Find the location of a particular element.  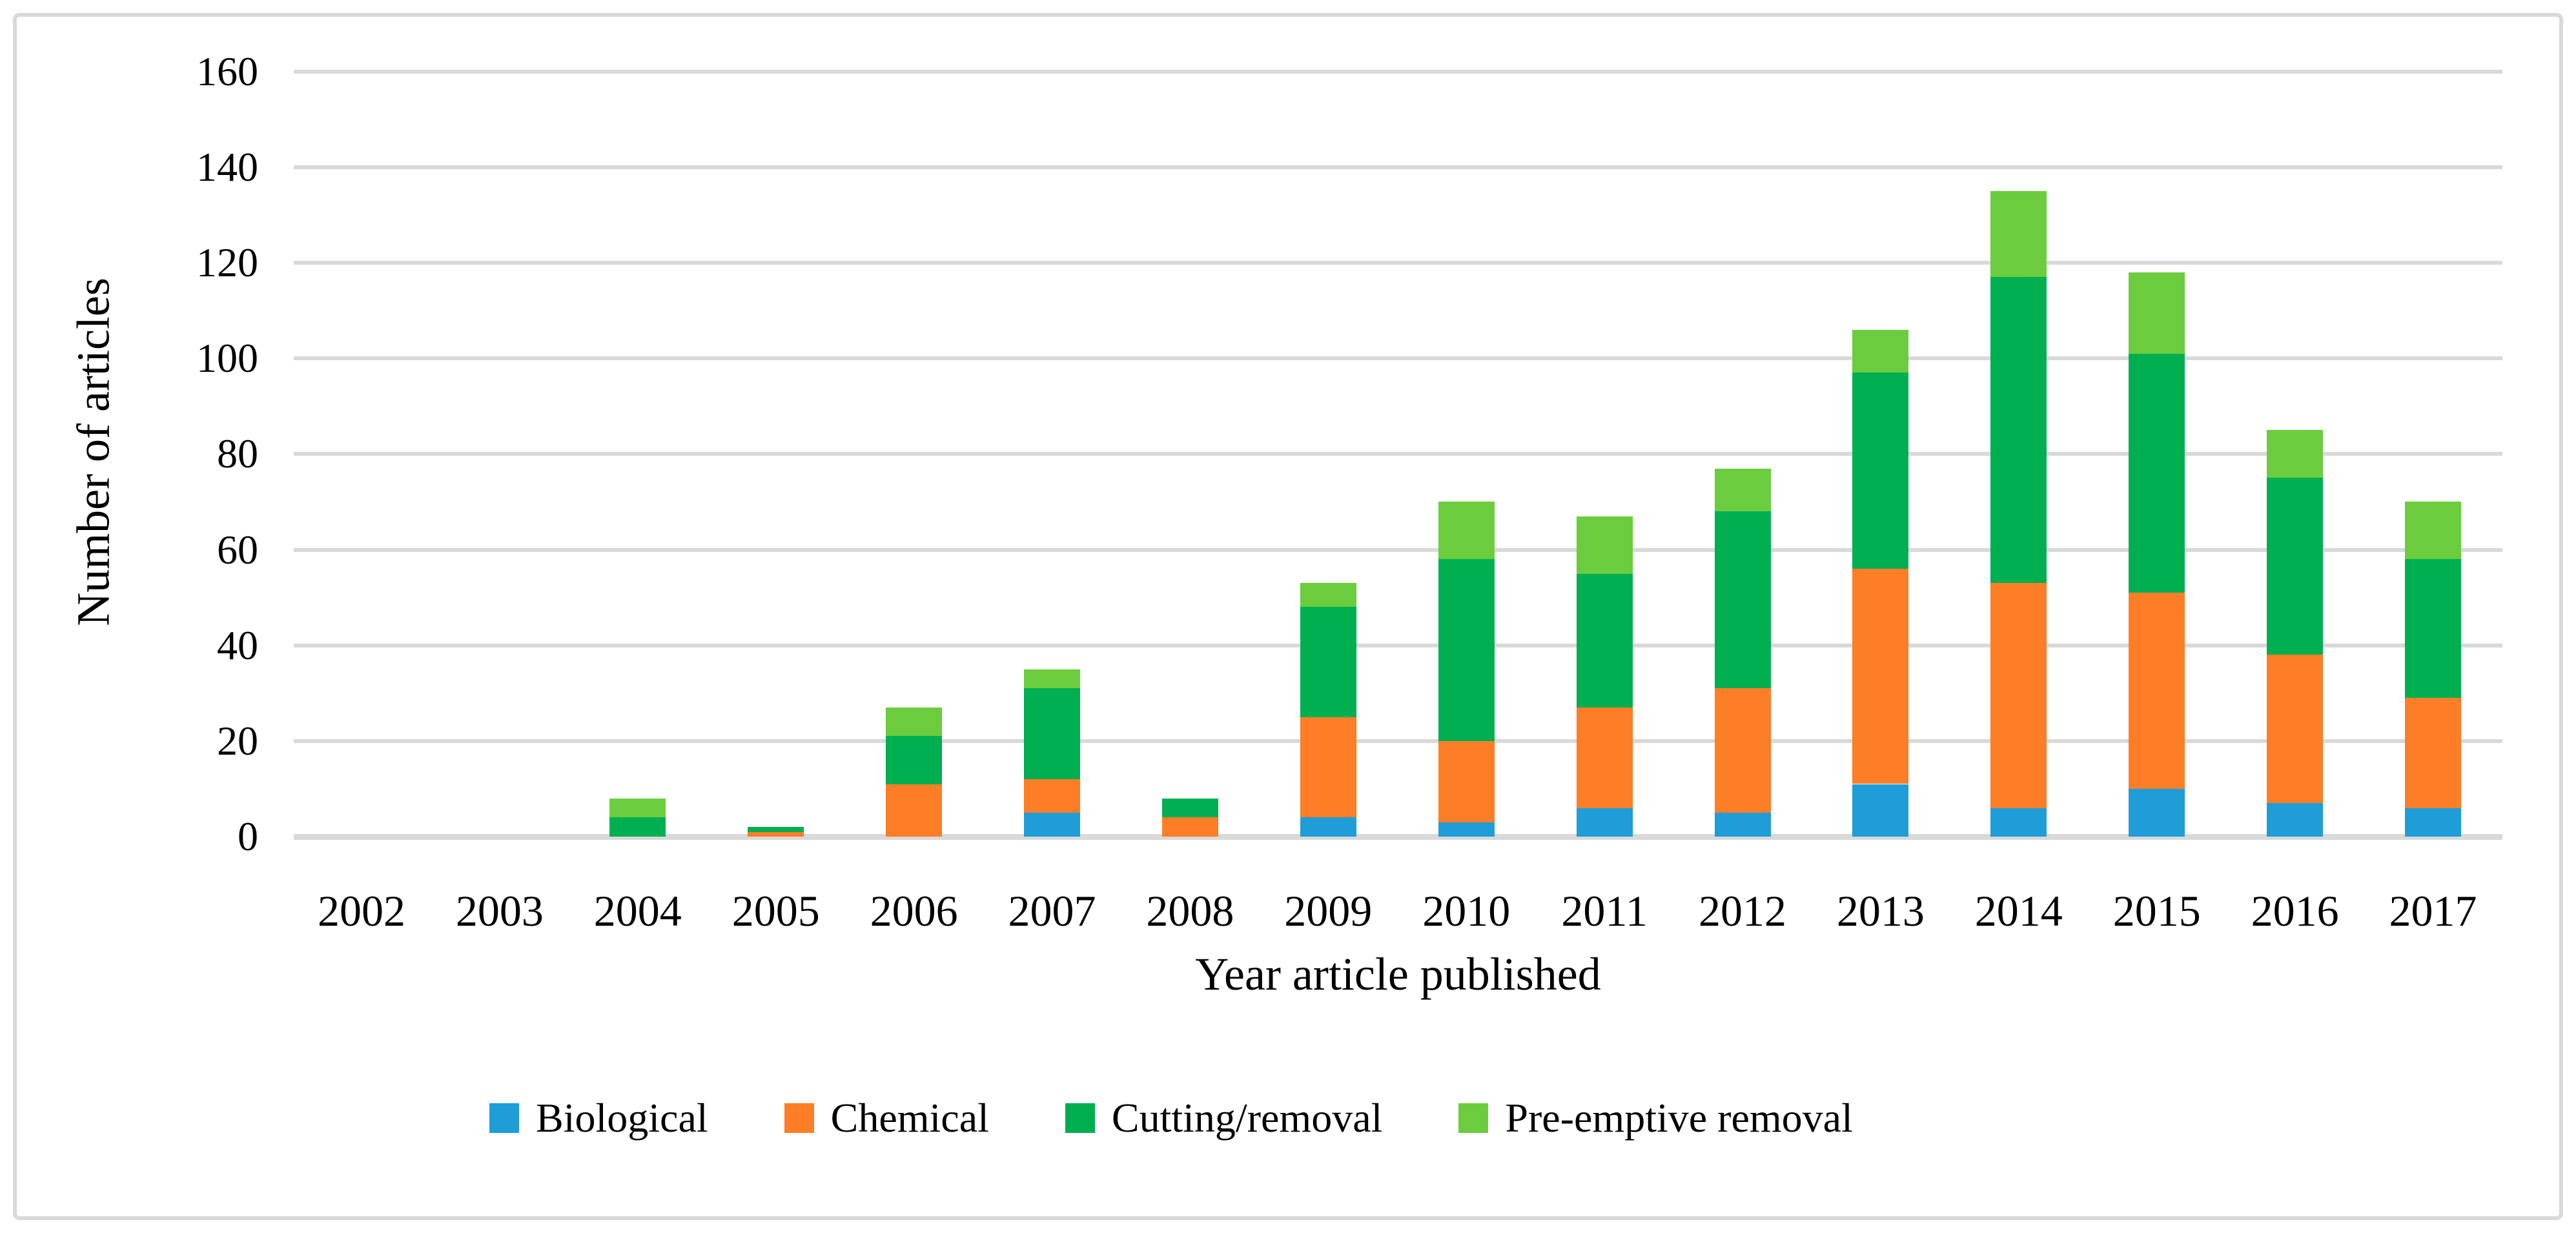

bar-segment-biological-2015 is located at coordinates (2157, 812).